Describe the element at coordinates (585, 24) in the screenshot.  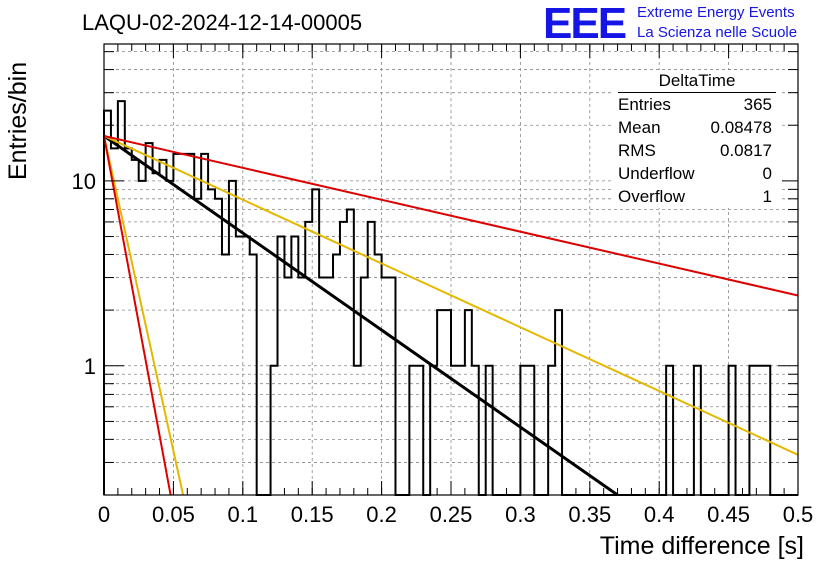
I see `eee-logo-mark: EEE` at that location.